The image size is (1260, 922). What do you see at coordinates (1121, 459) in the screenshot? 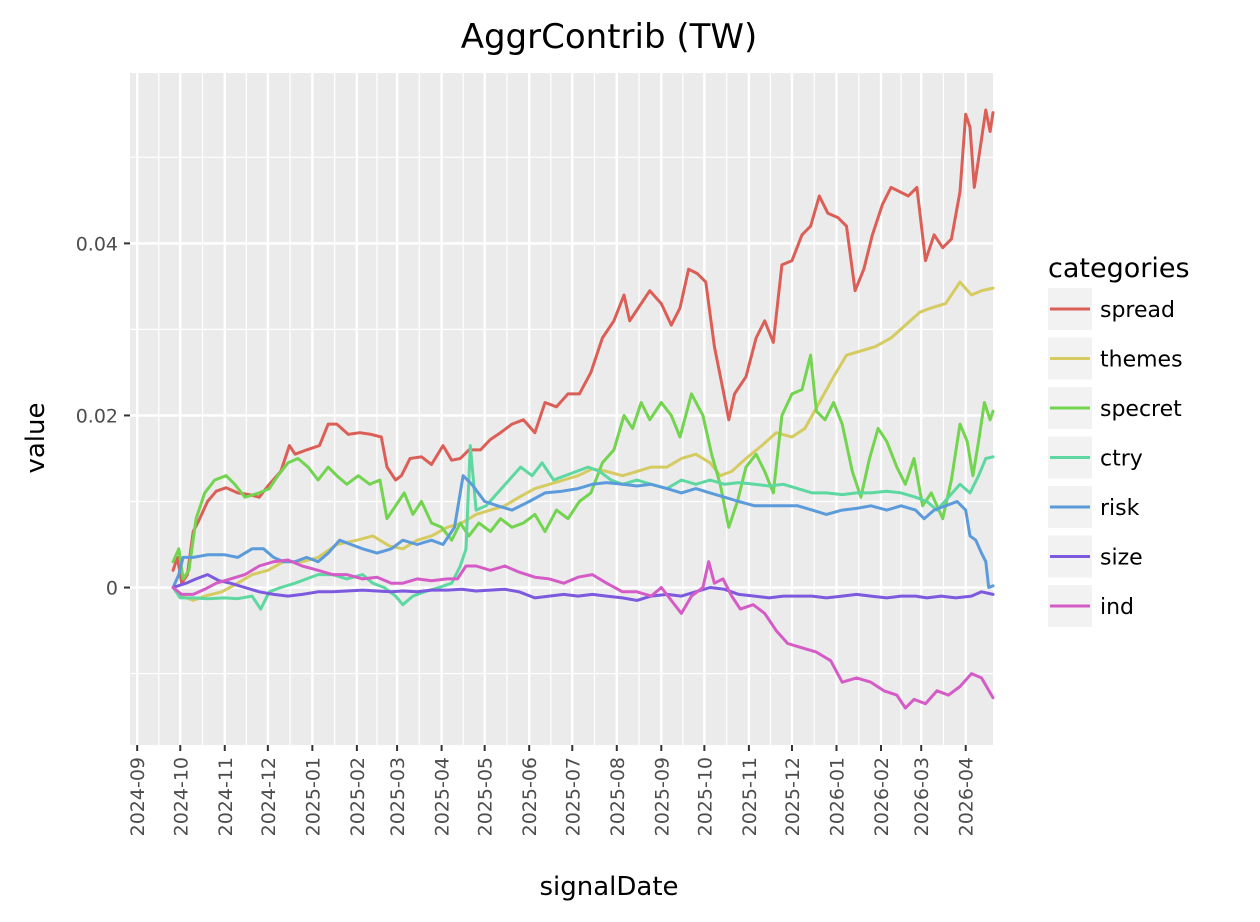
I see `legend-label-ctry: ctry` at bounding box center [1121, 459].